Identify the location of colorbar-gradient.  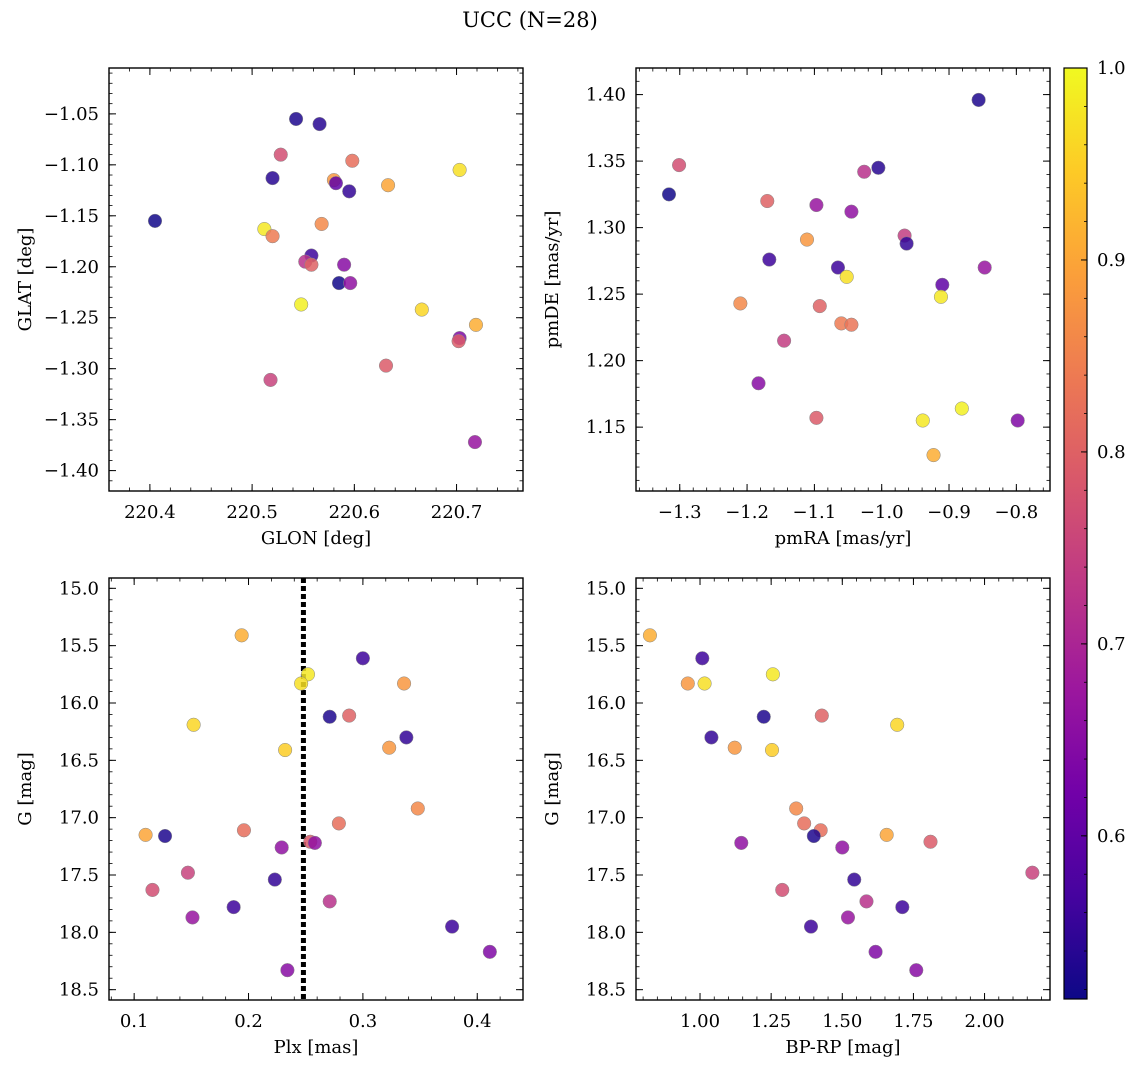
(1075, 533).